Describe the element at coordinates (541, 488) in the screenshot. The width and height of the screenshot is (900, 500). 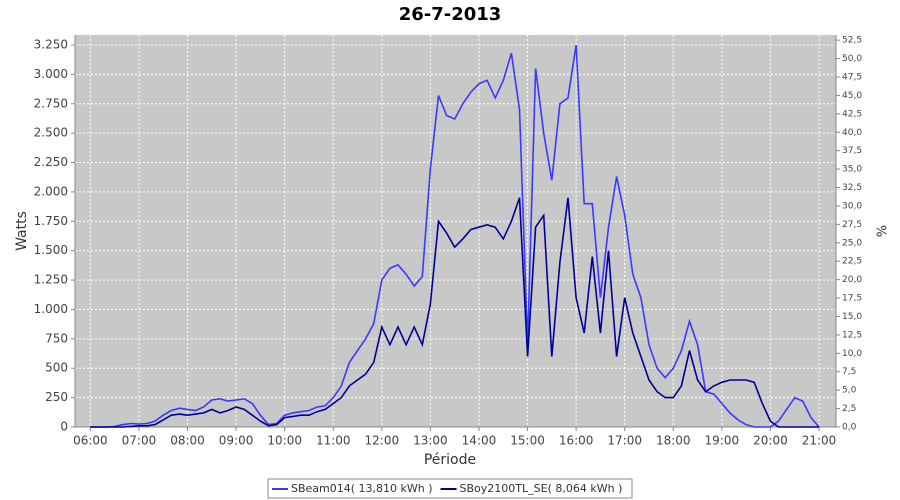
I see `legend-label: SBoy2100TL_SE( 8,064 kWh )` at that location.